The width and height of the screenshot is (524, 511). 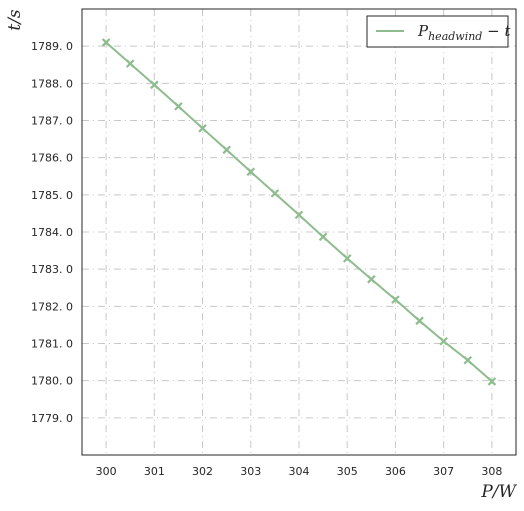 I want to click on x-tick-label: 306, so click(x=395, y=471).